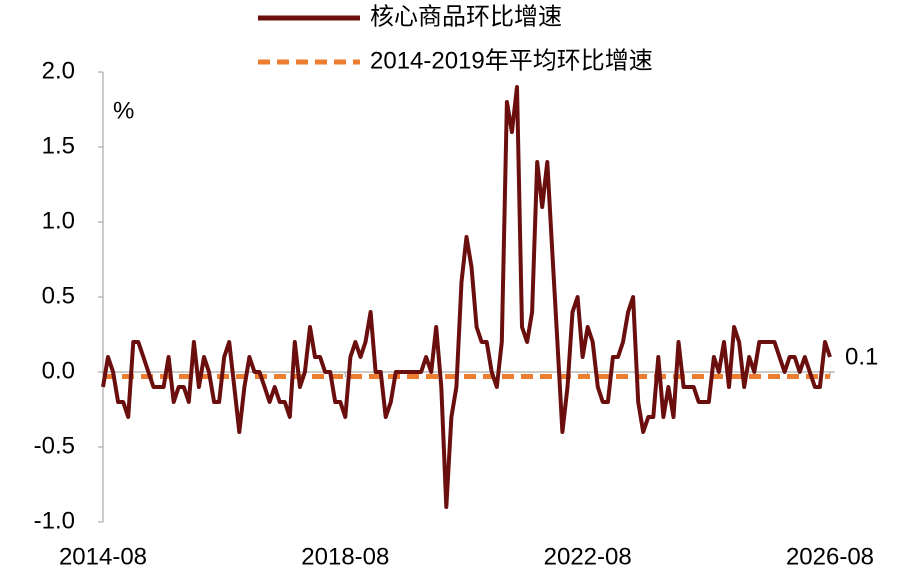 The height and width of the screenshot is (585, 909). Describe the element at coordinates (830, 556) in the screenshot. I see `x-tick-label: 2026-08` at that location.